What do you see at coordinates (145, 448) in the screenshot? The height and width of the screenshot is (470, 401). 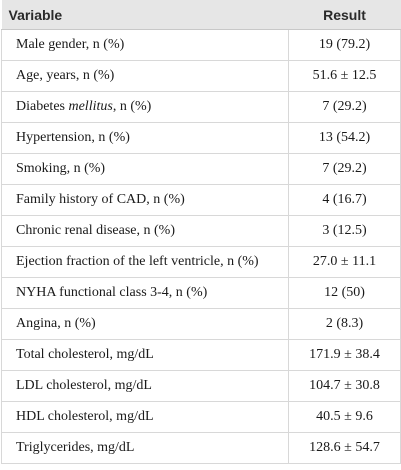 I see `row-variable: Triglycerides, mg/dL` at bounding box center [145, 448].